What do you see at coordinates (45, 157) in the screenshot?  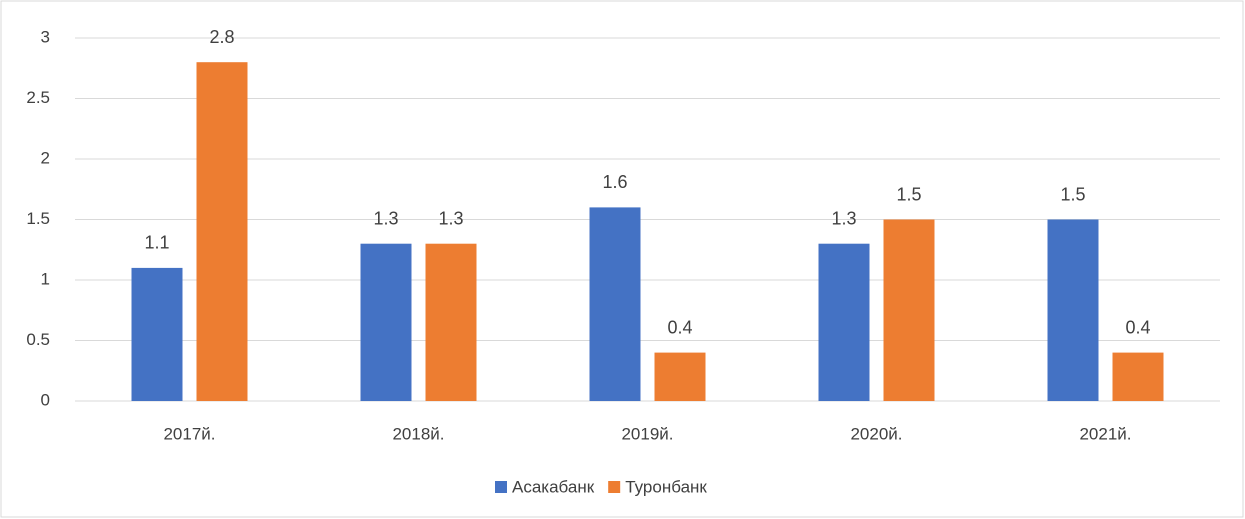 I see `y-tick-label: 2` at bounding box center [45, 157].